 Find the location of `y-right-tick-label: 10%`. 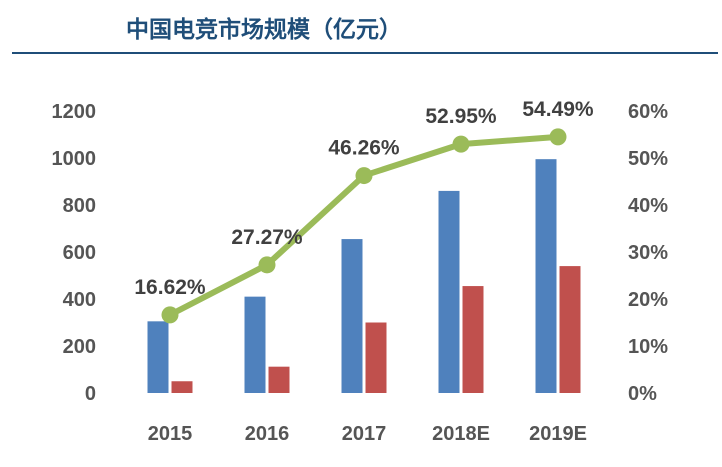

y-right-tick-label: 10% is located at coordinates (648, 347).